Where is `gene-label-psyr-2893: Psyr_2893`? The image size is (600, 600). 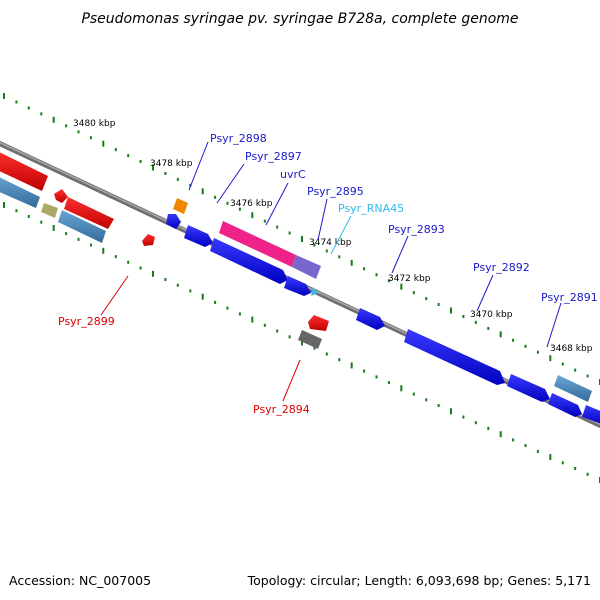 gene-label-psyr-2893: Psyr_2893 is located at coordinates (416, 229).